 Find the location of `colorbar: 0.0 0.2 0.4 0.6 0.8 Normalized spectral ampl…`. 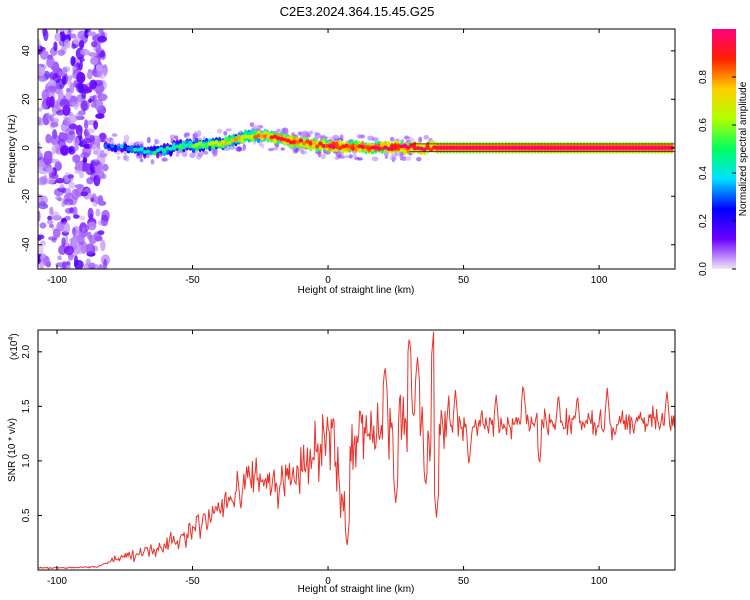

colorbar: 0.0 0.2 0.4 0.6 0.8 Normalized spectral ampl… is located at coordinates (723, 152).